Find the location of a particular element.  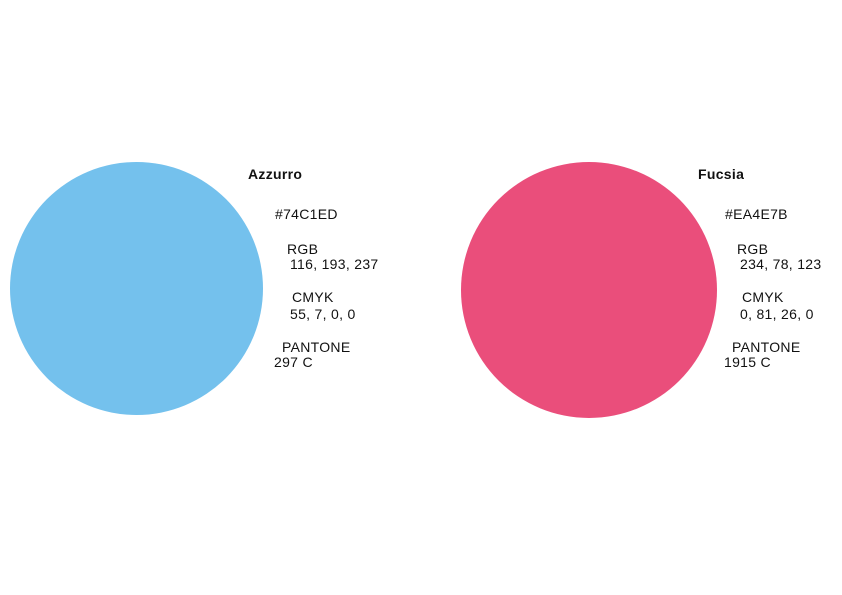

swatch-name: Fucsia is located at coordinates (721, 174).